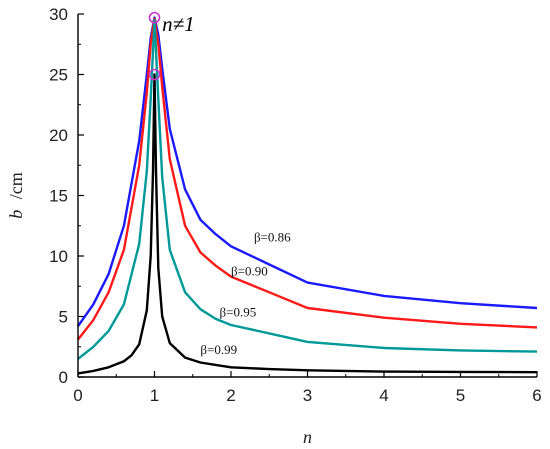  I want to click on x-axis-title: n, so click(307, 437).